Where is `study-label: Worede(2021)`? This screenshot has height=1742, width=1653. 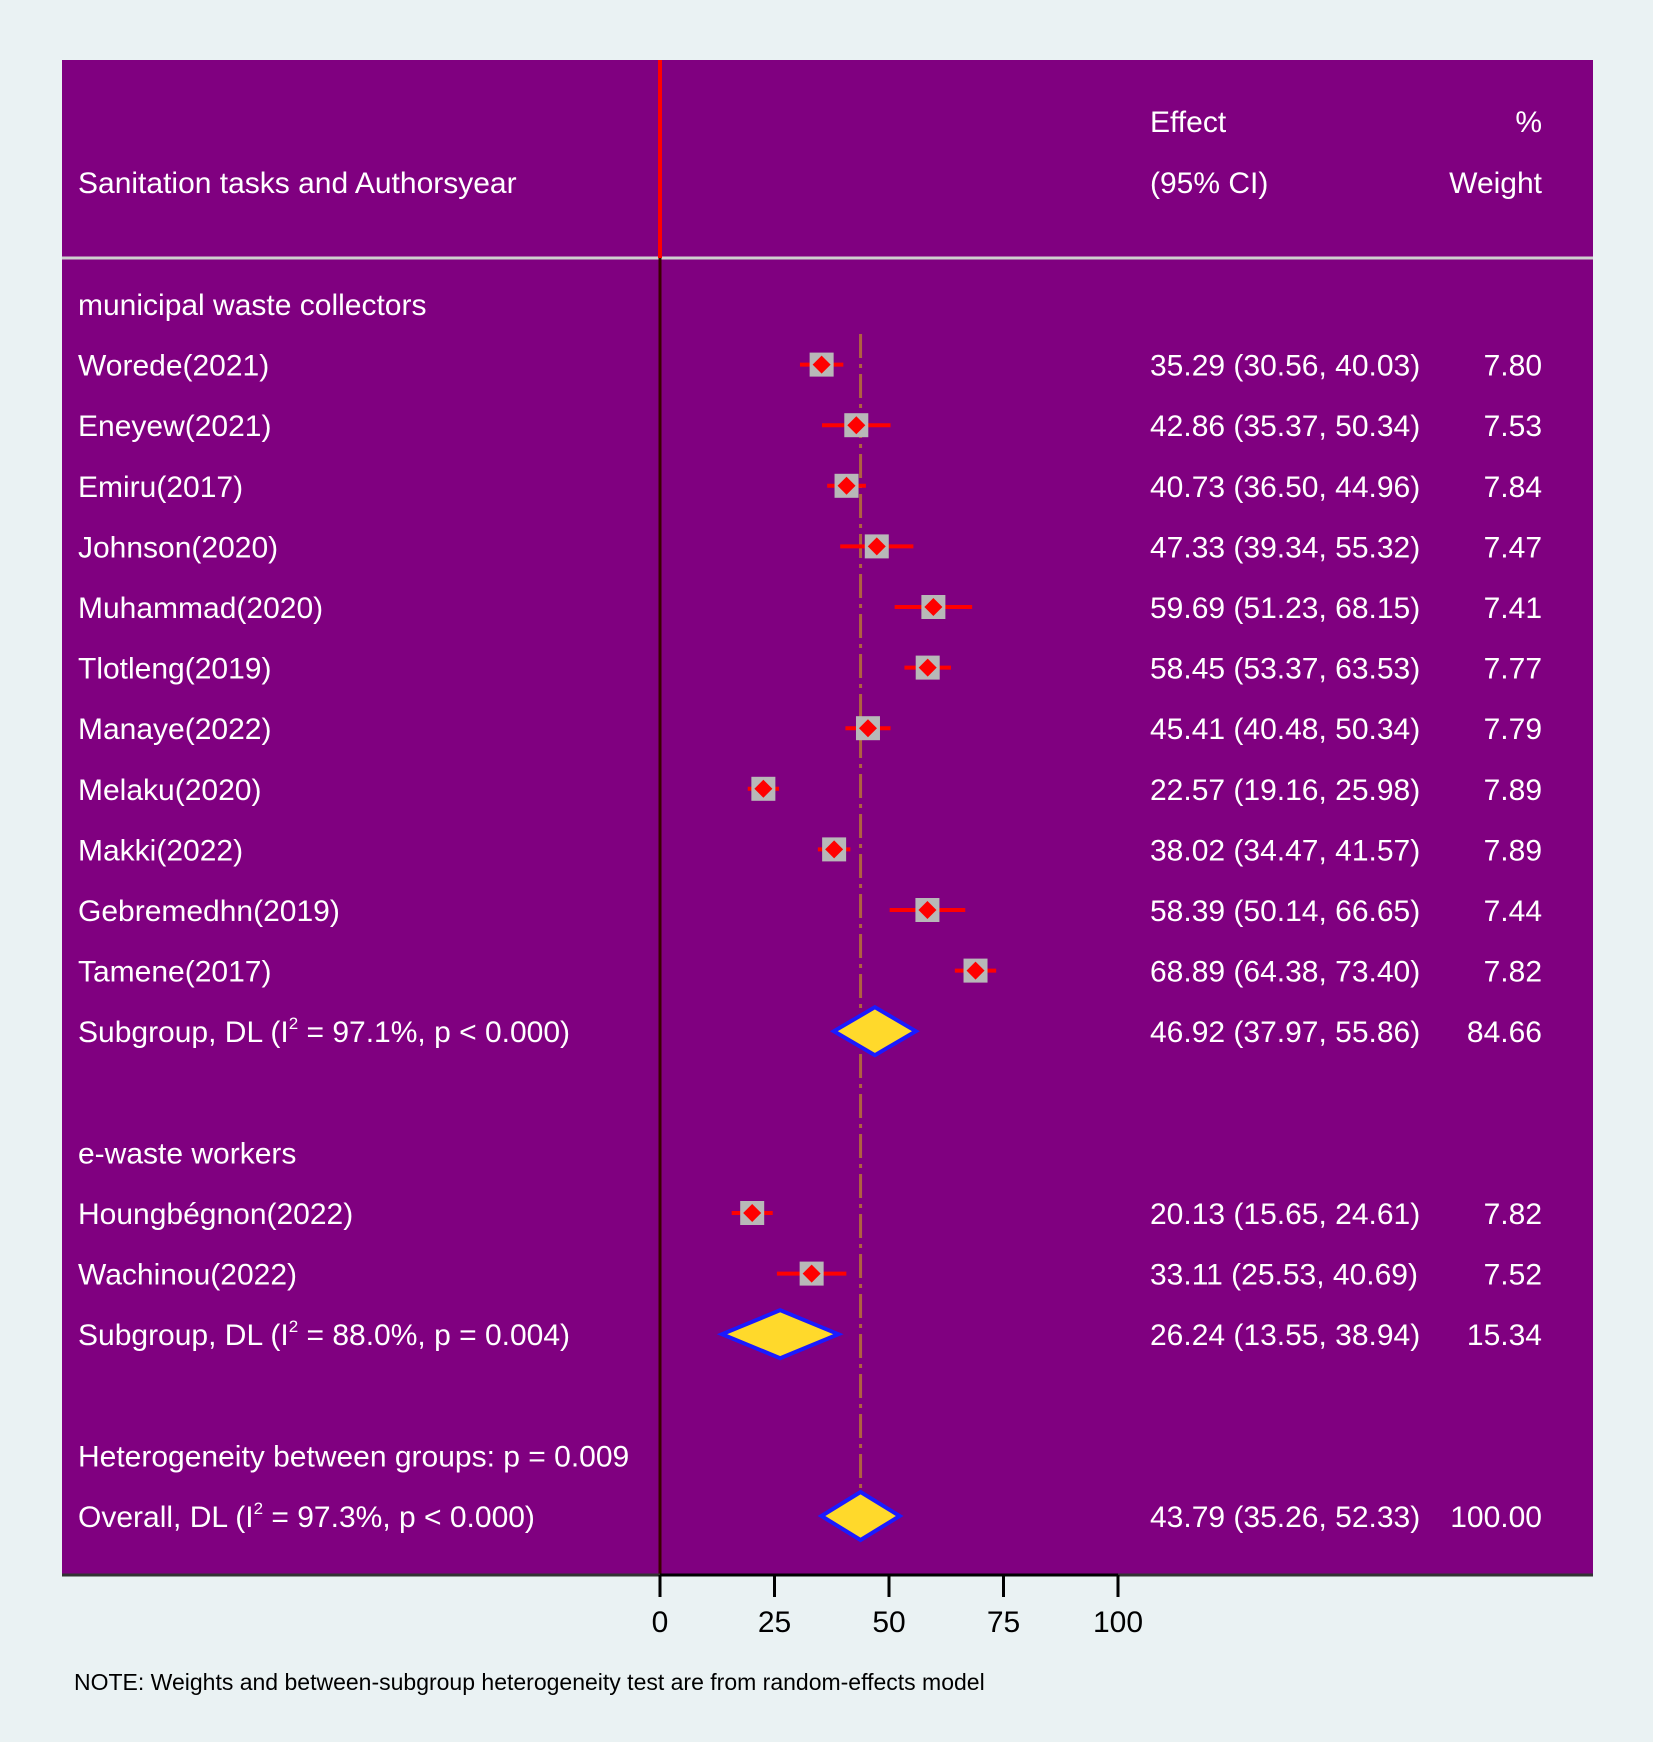 study-label: Worede(2021) is located at coordinates (173, 366).